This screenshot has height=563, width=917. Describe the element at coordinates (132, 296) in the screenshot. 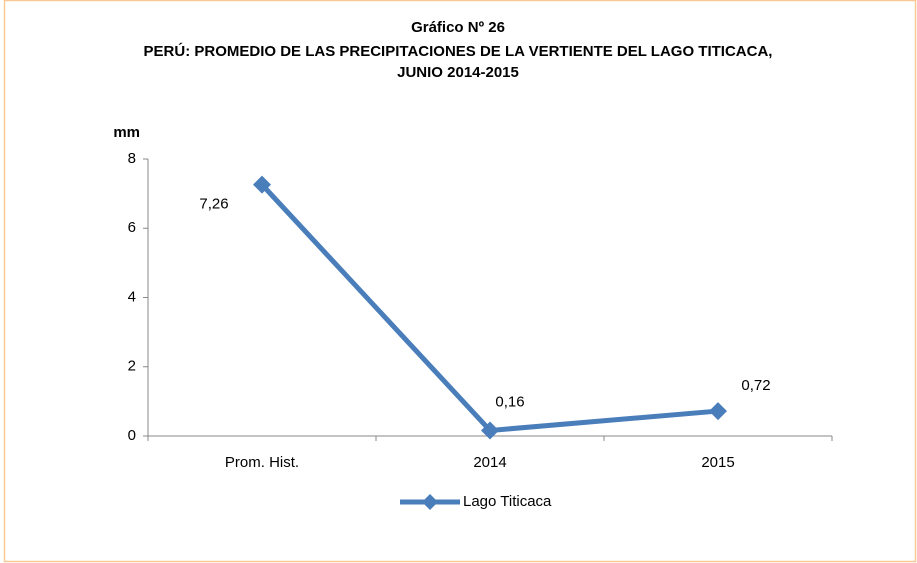

I see `y-tick-label: 4` at that location.